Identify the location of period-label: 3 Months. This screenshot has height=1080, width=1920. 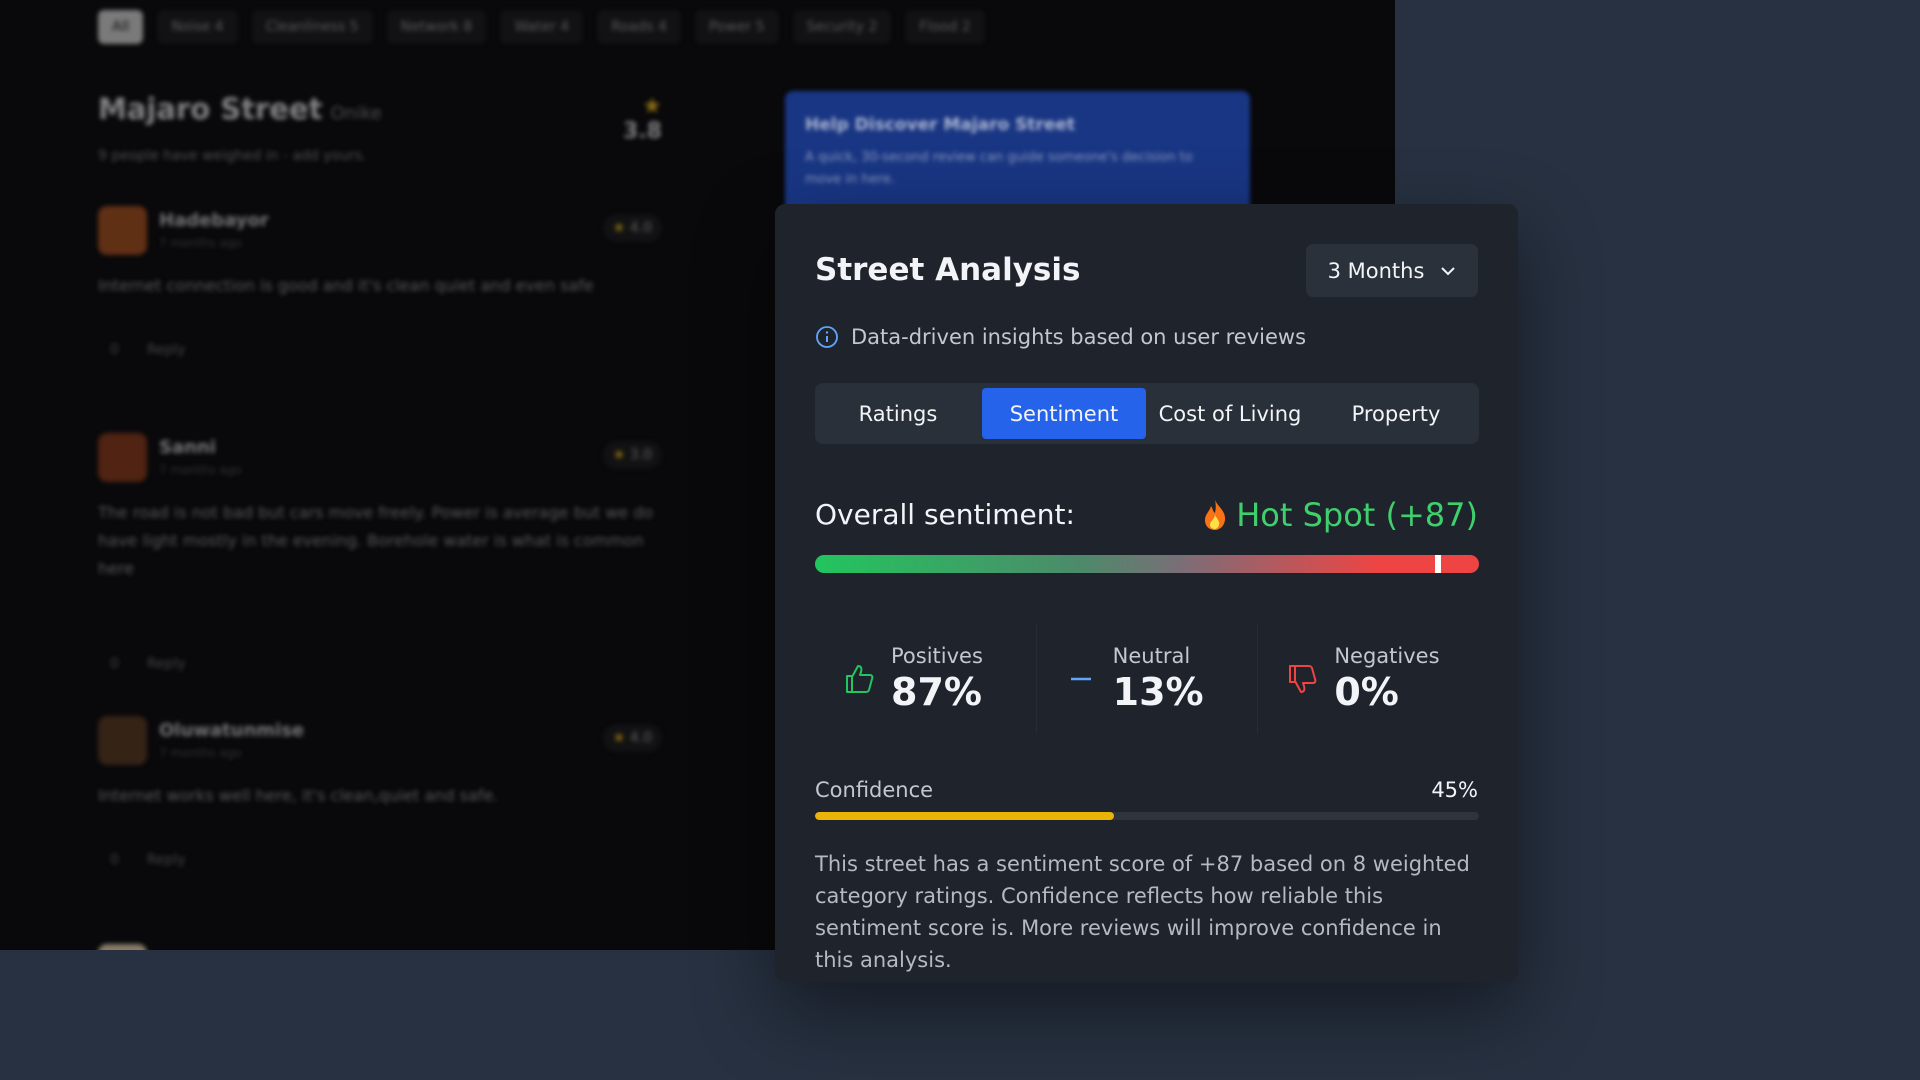
(1376, 270).